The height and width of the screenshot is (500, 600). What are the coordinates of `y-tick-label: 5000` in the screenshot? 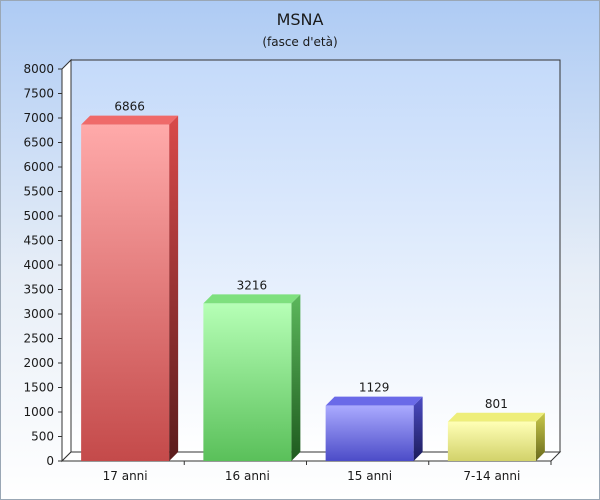 It's located at (38, 216).